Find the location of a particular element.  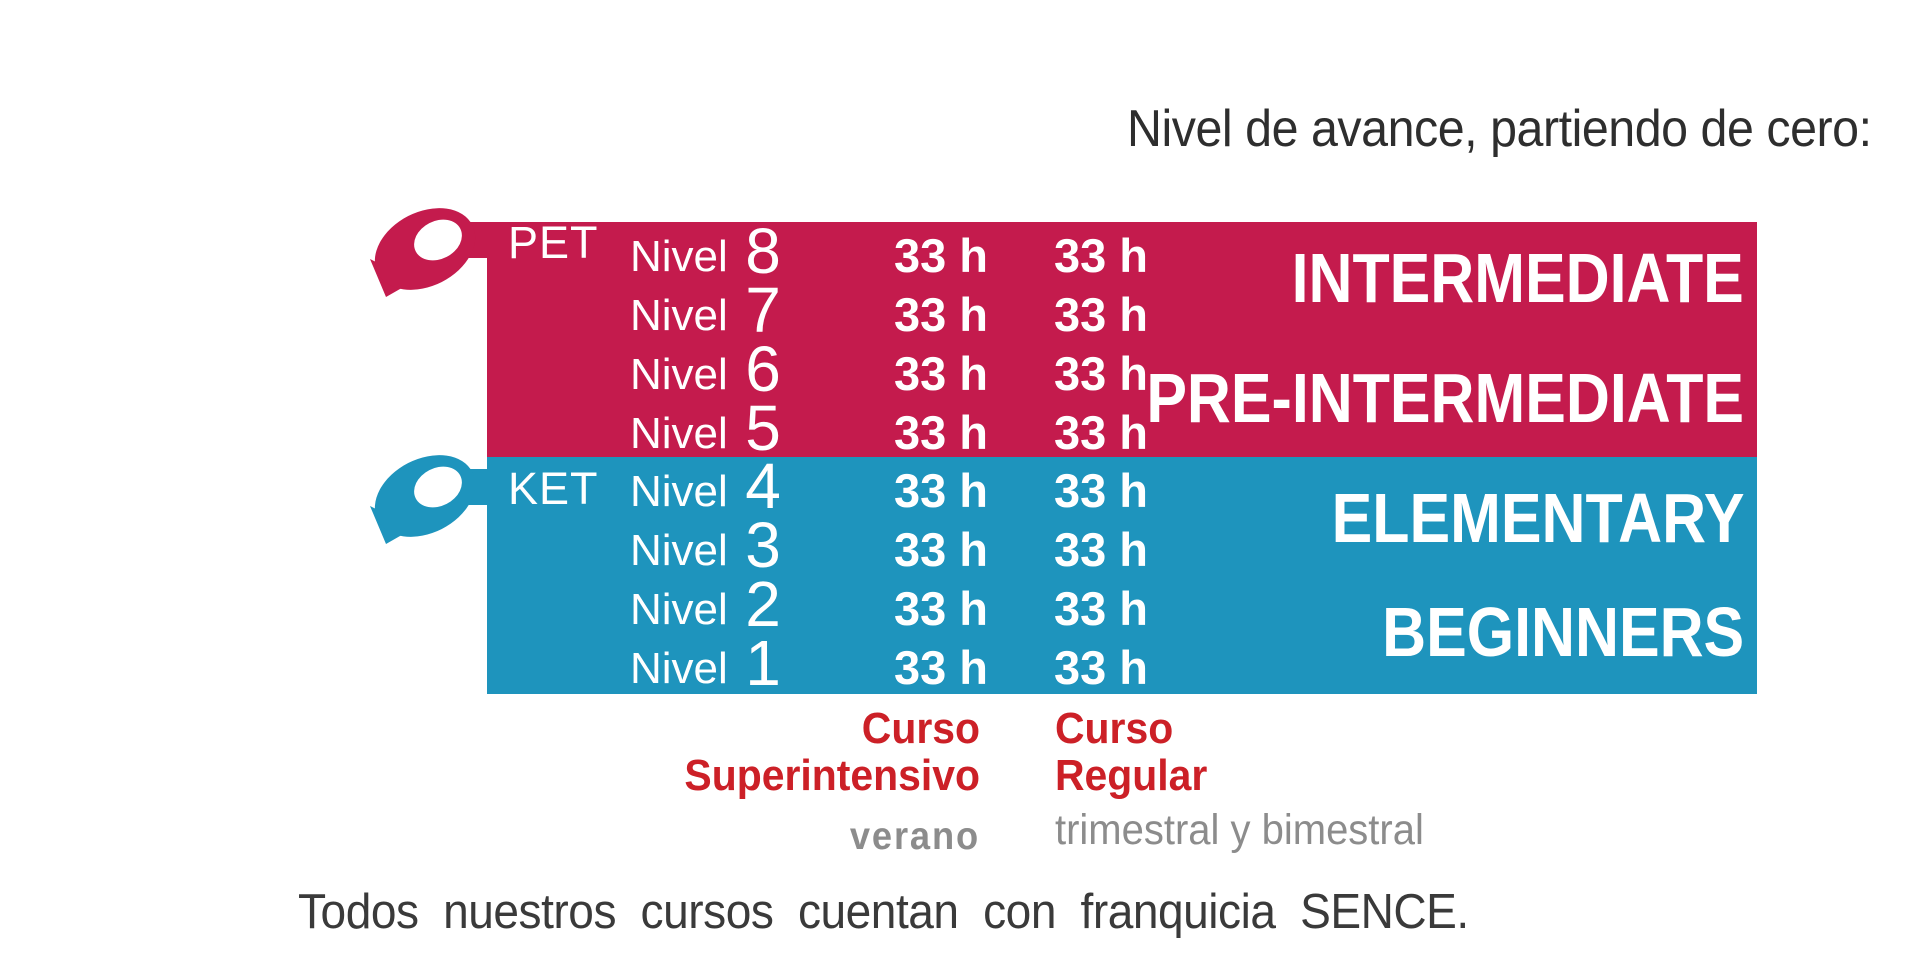

ket-label: KET is located at coordinates (553, 488).